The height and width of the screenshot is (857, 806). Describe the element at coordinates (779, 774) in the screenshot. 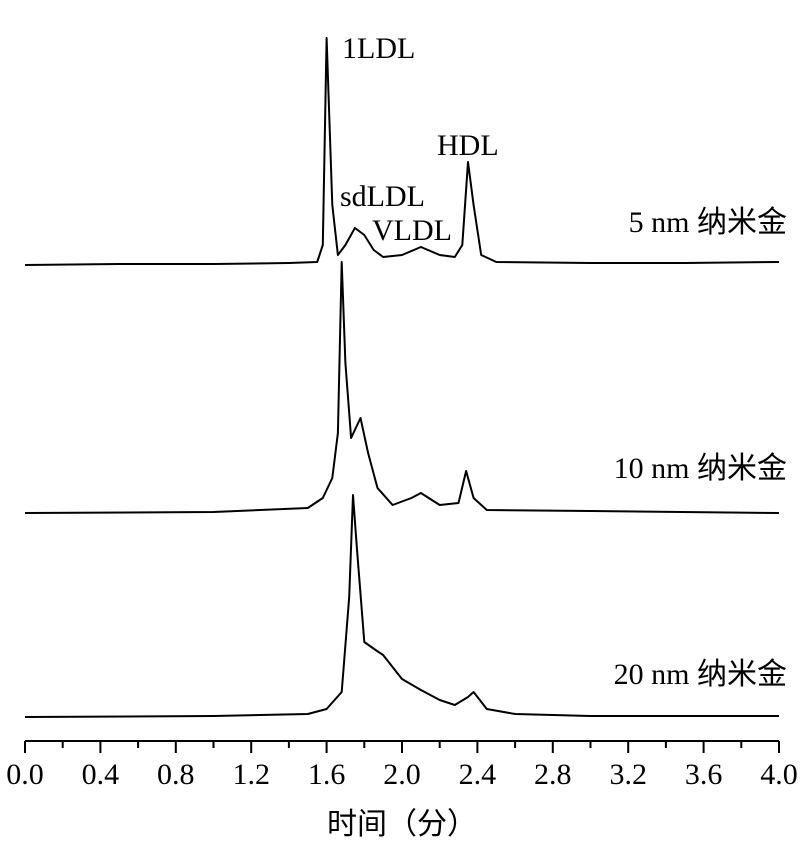

I see `x-tick-label: 4.0` at that location.